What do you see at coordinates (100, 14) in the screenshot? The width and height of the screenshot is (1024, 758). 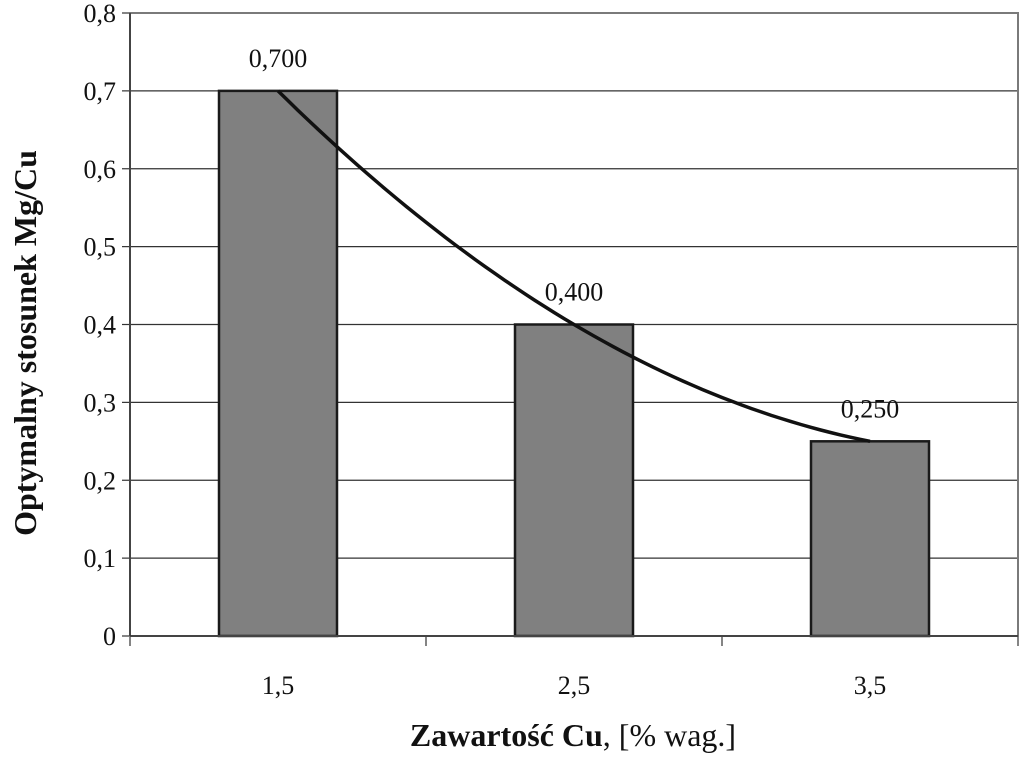 I see `y-tick-label: 0,8` at bounding box center [100, 14].